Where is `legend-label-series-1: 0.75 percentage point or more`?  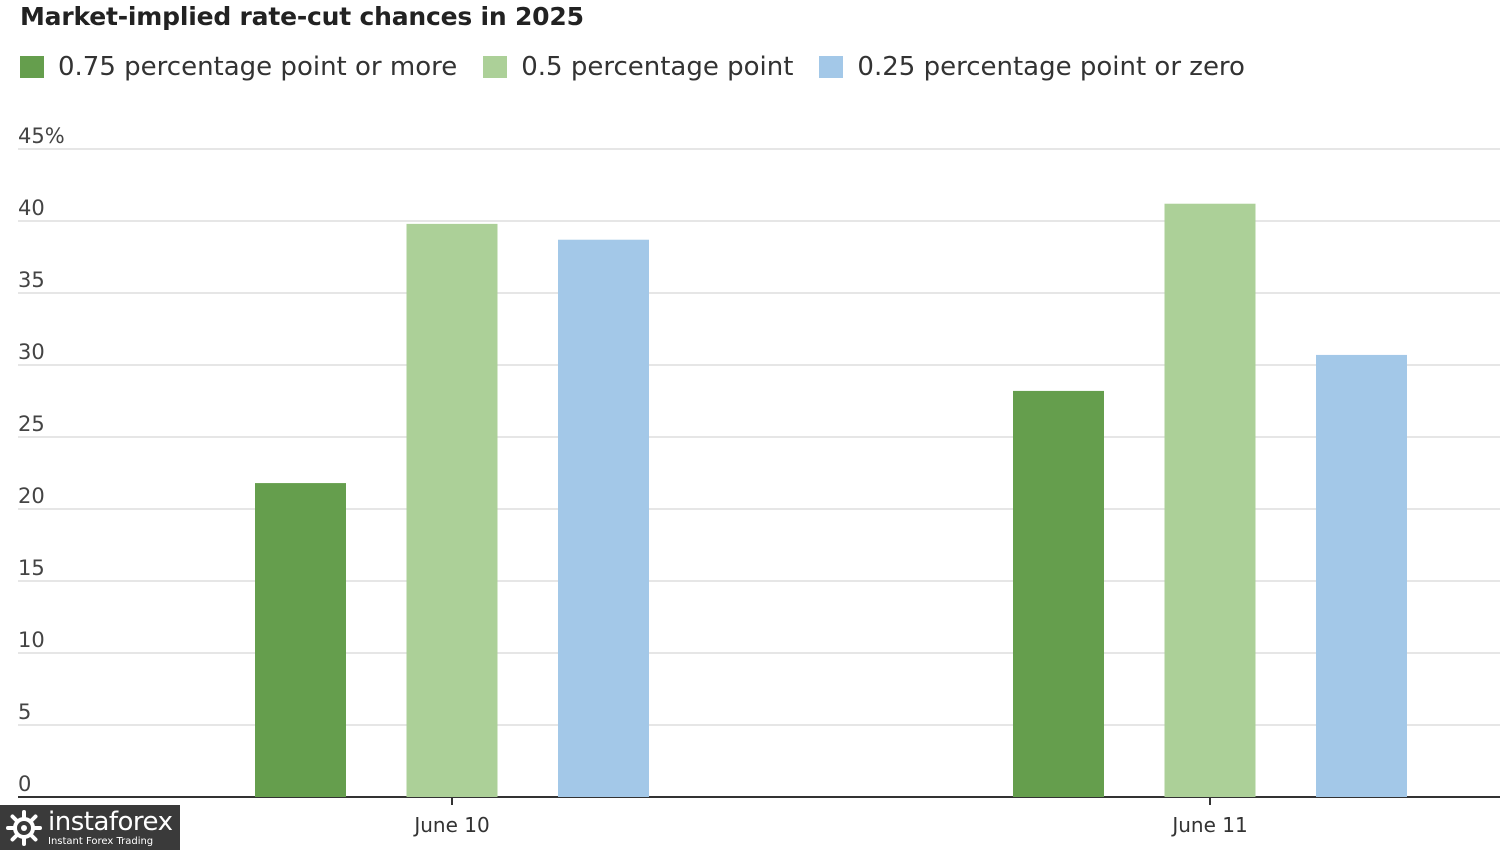 legend-label-series-1: 0.75 percentage point or more is located at coordinates (258, 67).